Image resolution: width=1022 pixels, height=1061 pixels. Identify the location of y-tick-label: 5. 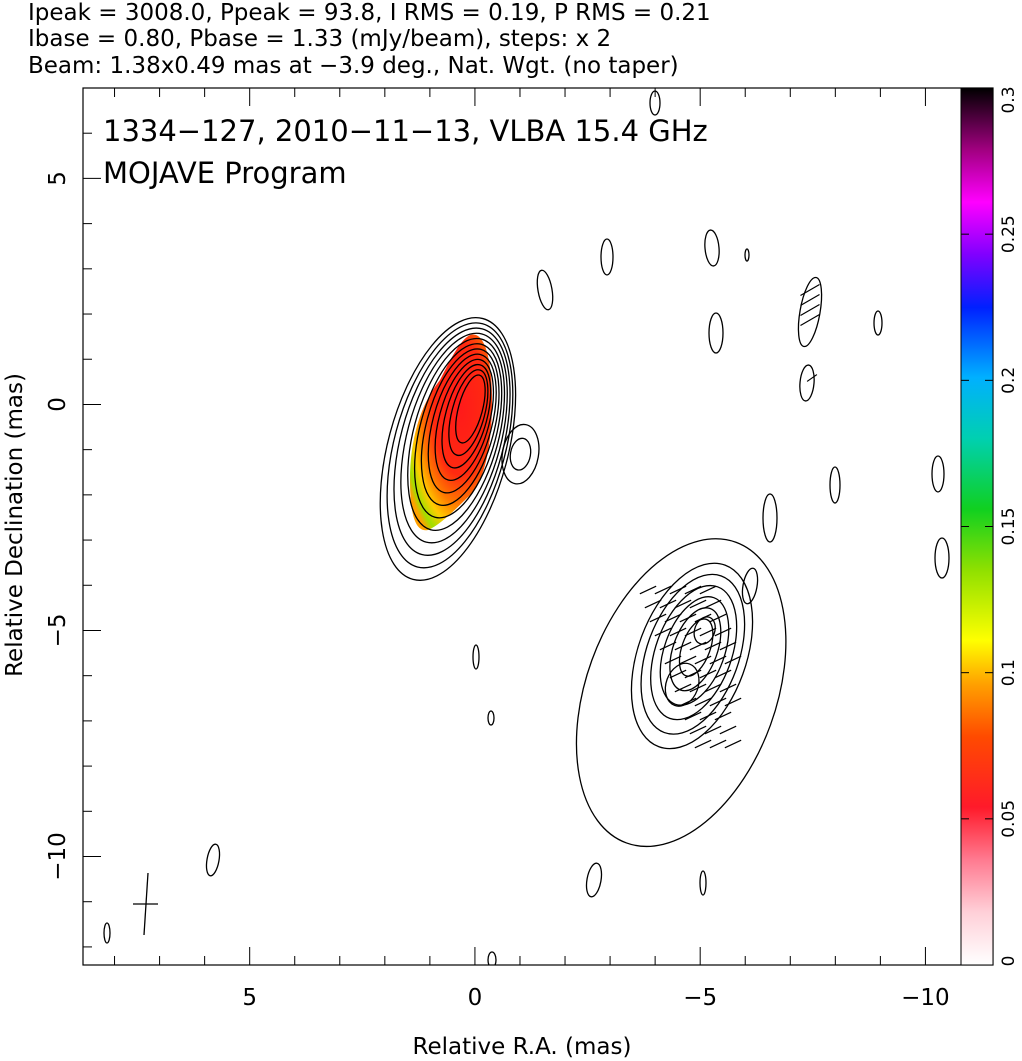
(58, 178).